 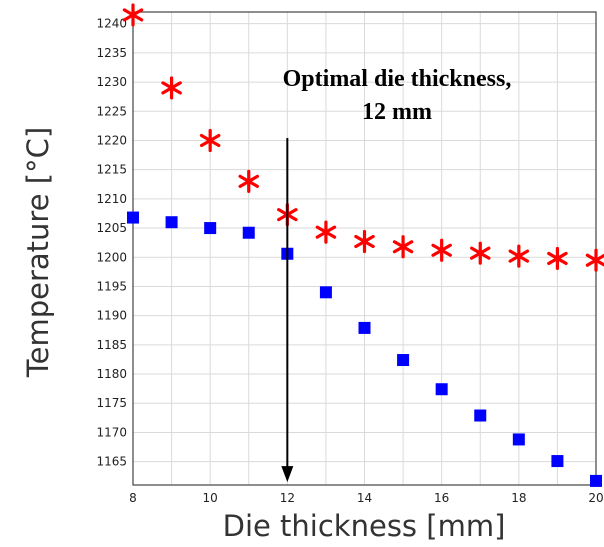 I want to click on y-tick-label: 1210, so click(x=111, y=199).